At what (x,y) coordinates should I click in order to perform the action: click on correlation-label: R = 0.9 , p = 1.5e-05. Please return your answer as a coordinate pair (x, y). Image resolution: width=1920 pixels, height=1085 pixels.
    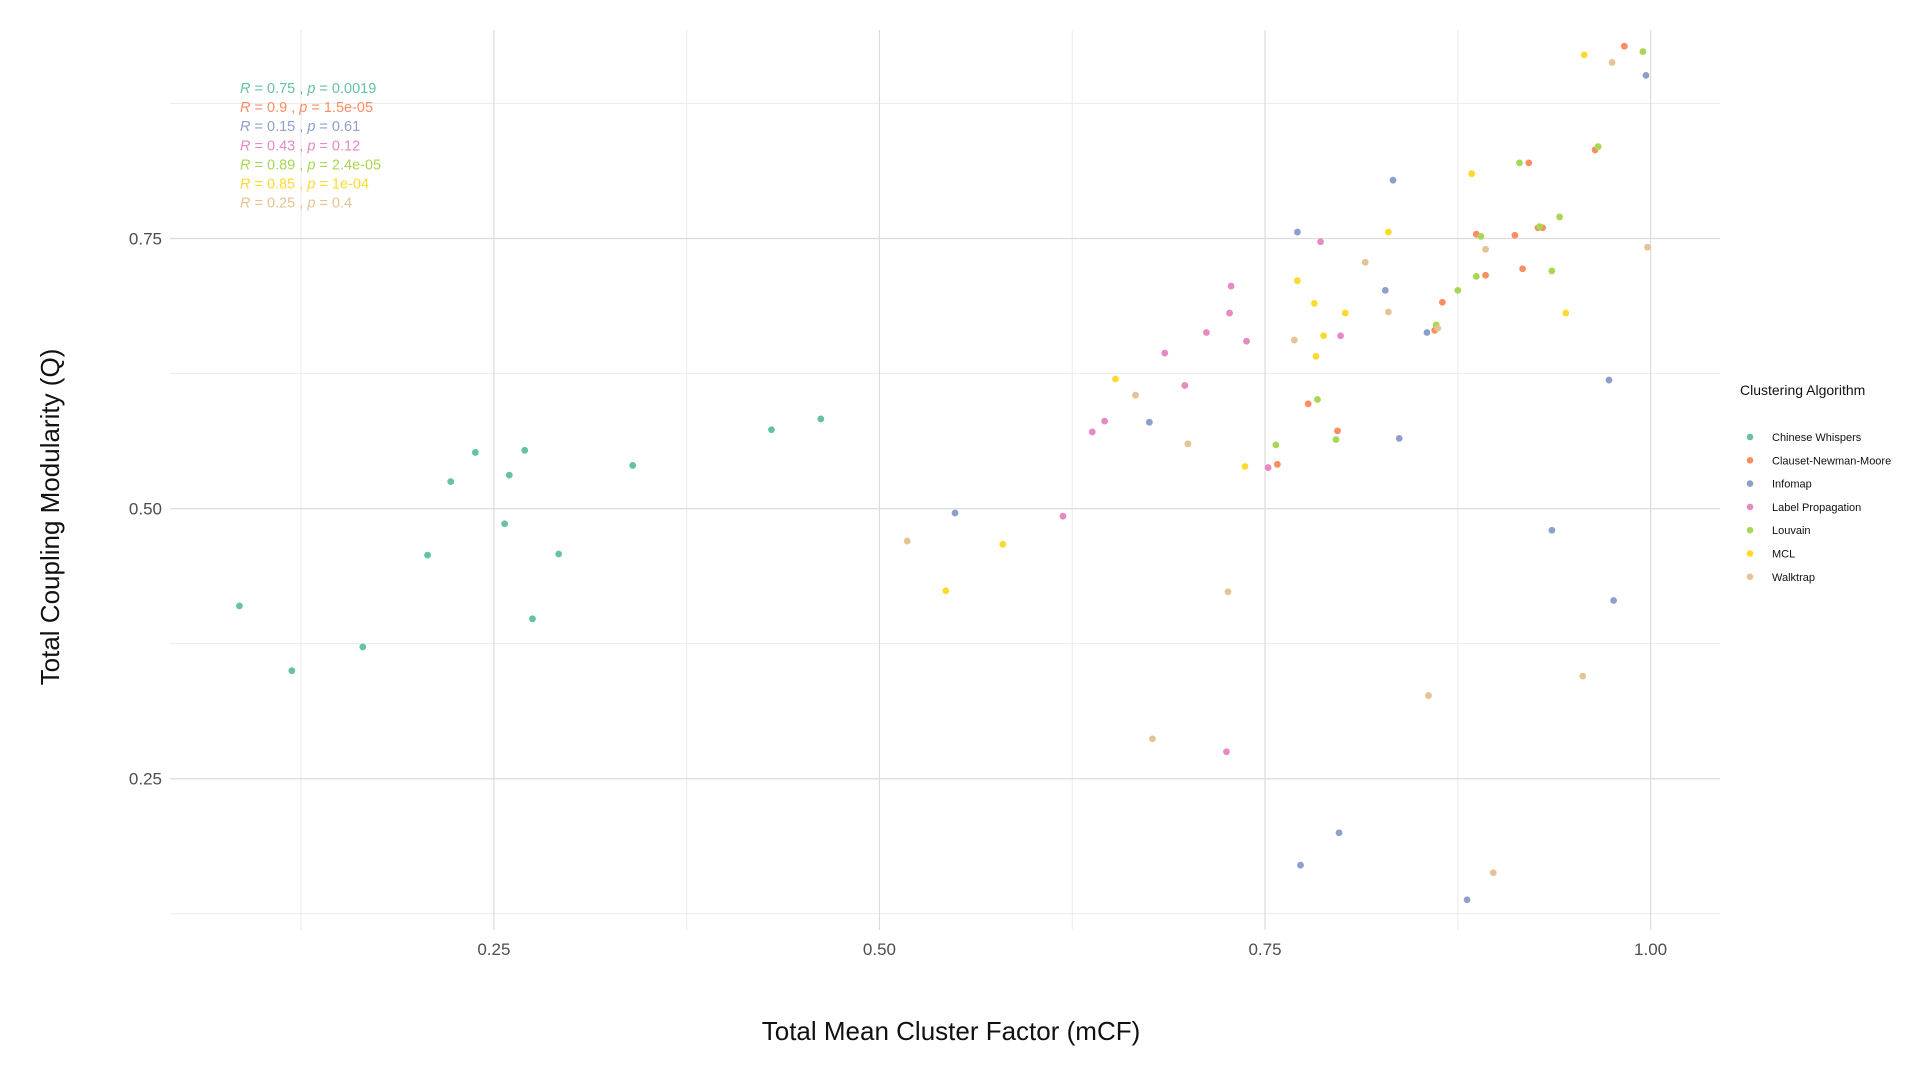
    Looking at the image, I should click on (306, 108).